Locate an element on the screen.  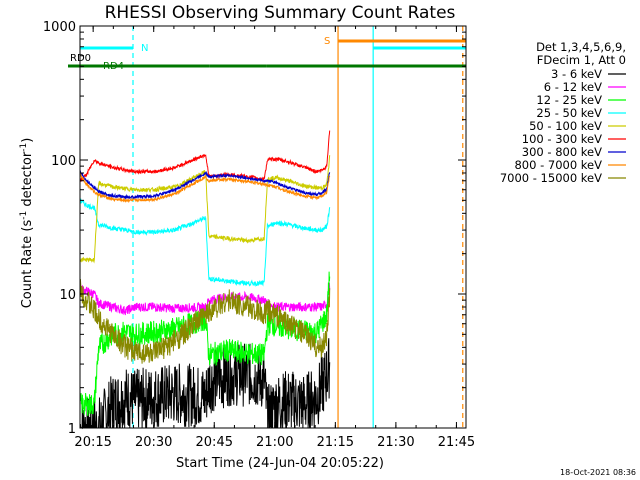
legend-header-line-2: FDecim 1, Att 0 is located at coordinates (581, 60).